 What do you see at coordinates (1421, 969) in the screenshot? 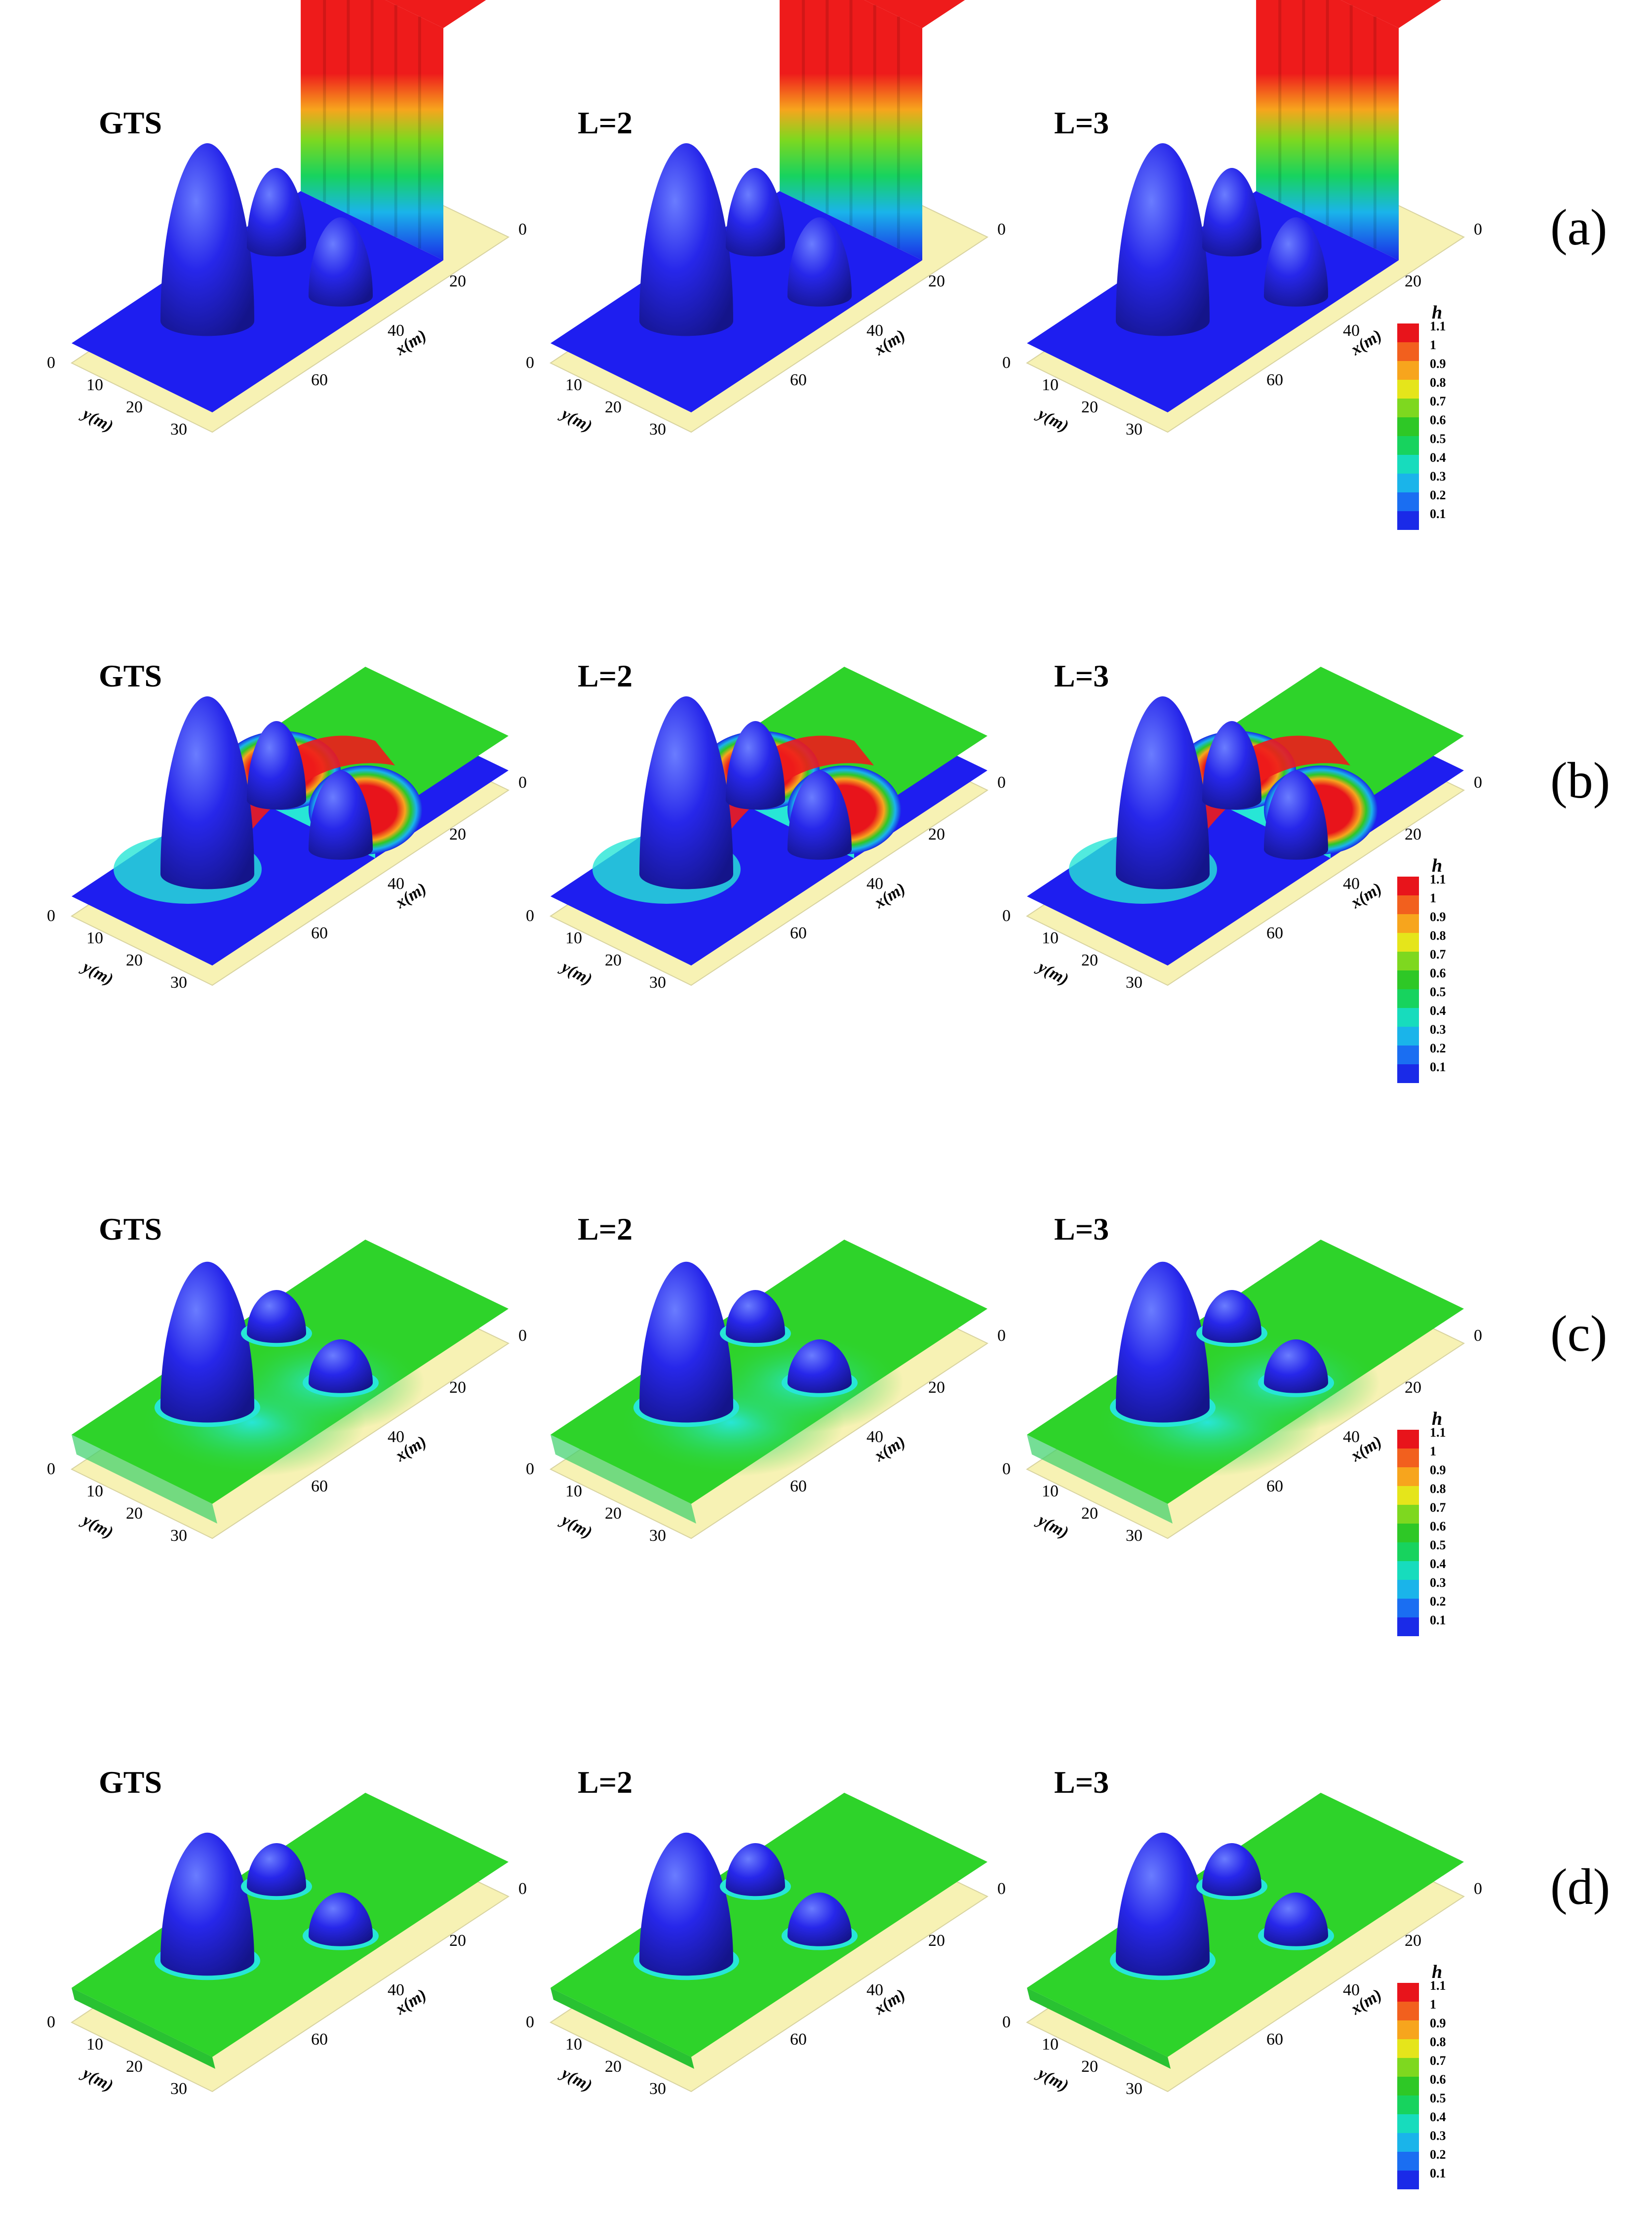
I see `colorbar: h1.1 1 0.9 0.8 0.7 0.6 0.5 0.4 0.3 0.2 0.1` at bounding box center [1421, 969].